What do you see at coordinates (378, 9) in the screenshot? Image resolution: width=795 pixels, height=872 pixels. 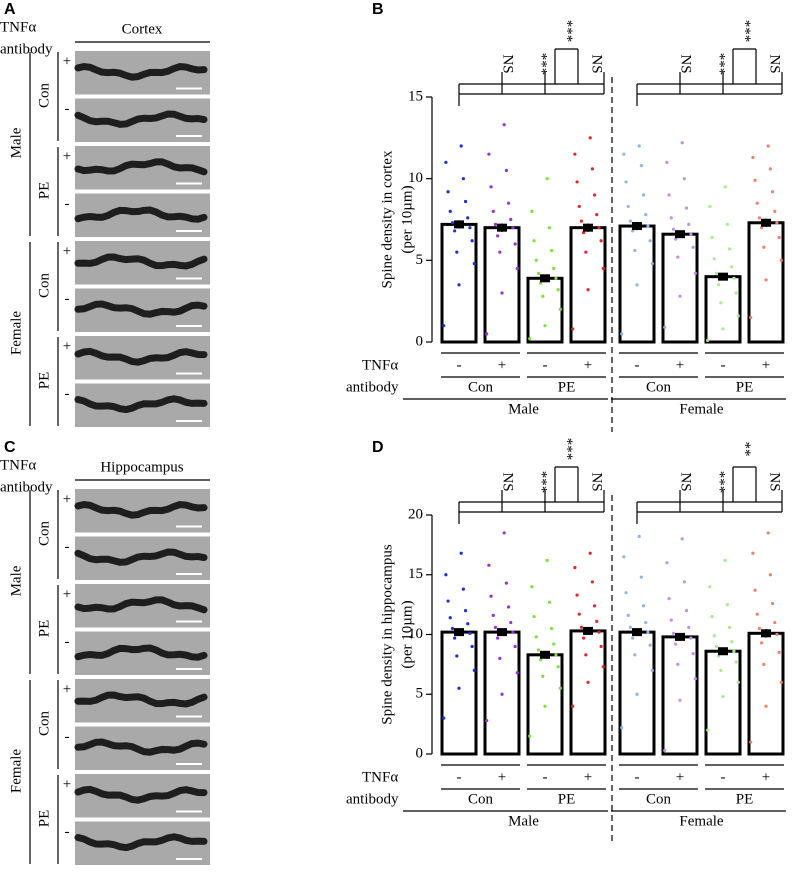 I see `panel-letter: B` at bounding box center [378, 9].